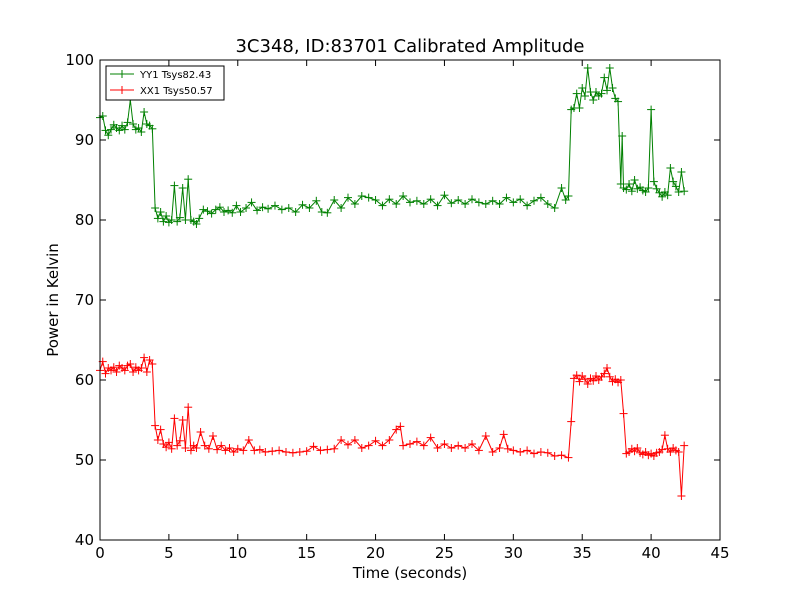  Describe the element at coordinates (84, 300) in the screenshot. I see `y-tick-label: 70` at that location.